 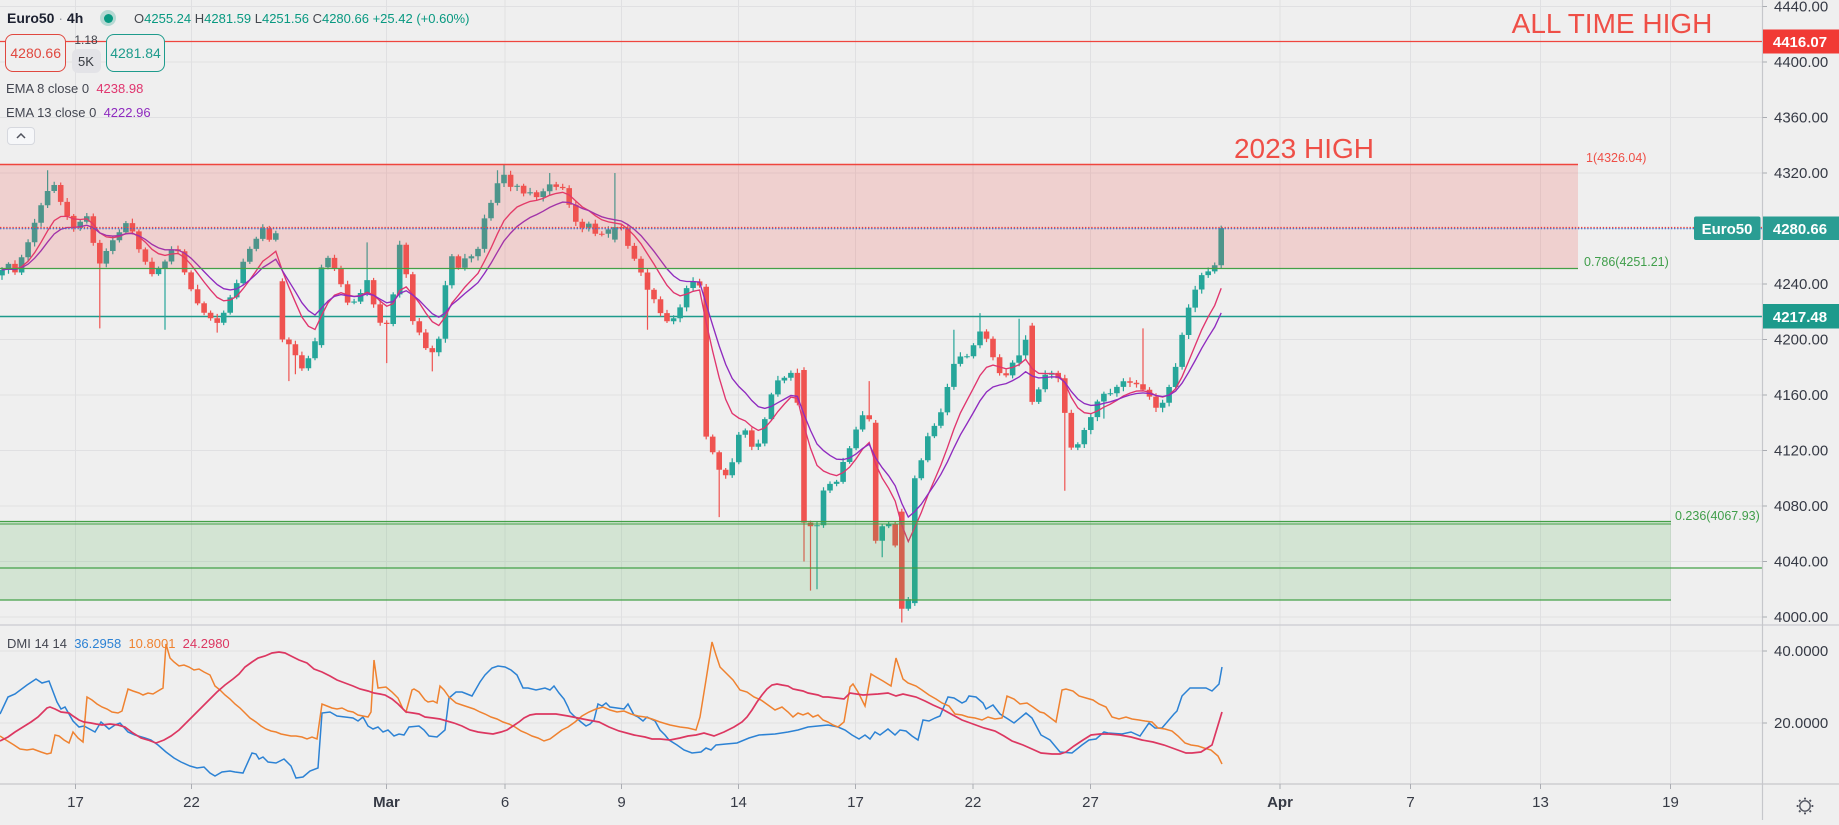 What do you see at coordinates (1801, 118) in the screenshot?
I see `svg-text: 4360.00` at bounding box center [1801, 118].